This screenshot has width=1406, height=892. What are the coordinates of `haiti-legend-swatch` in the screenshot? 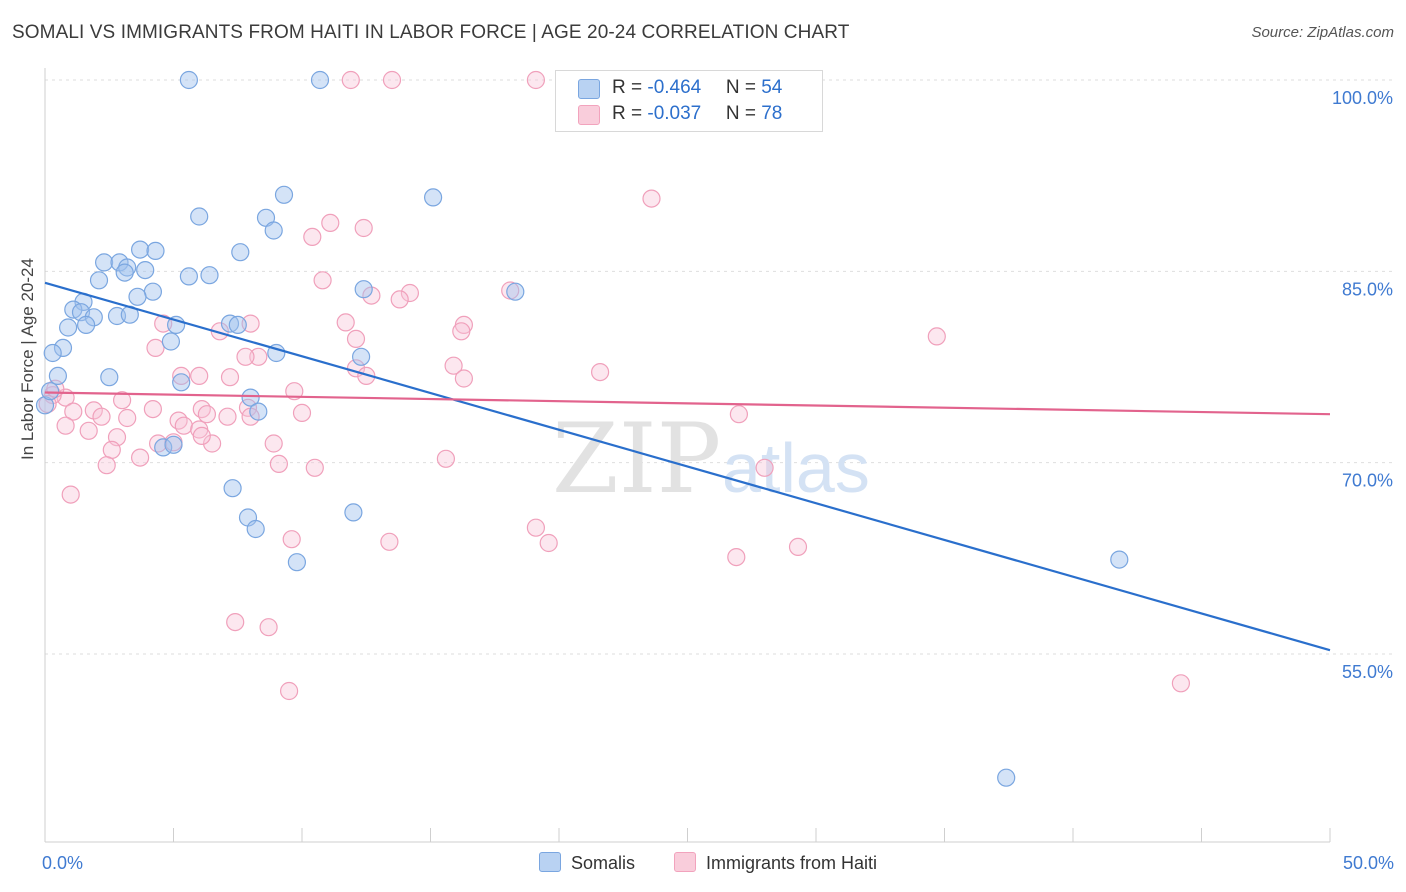 It's located at (685, 862).